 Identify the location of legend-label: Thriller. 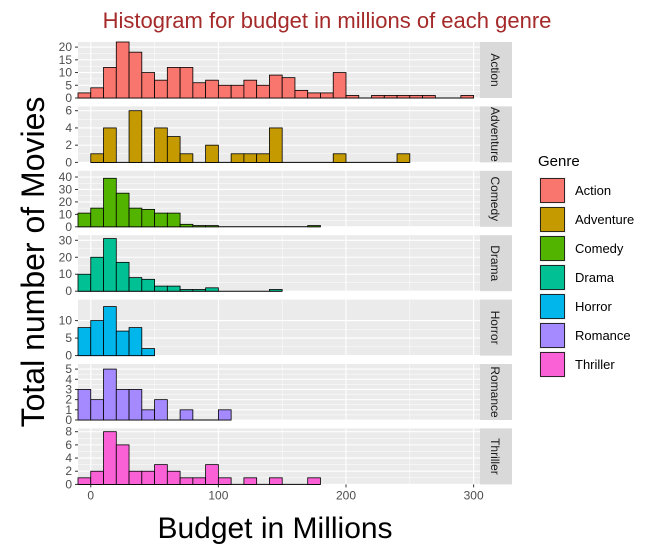
(595, 364).